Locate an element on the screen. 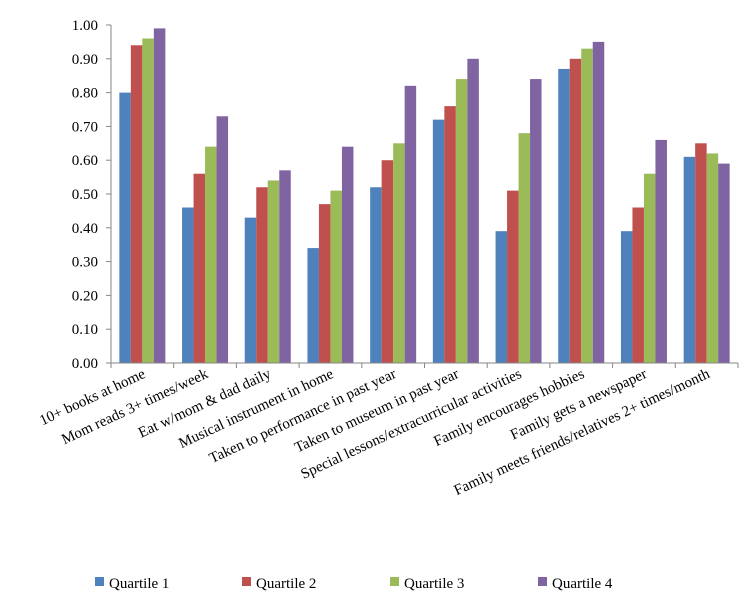  legend: Quartile 1 Quartile 2 Quartile 3 Quartile 4 is located at coordinates (354, 584).